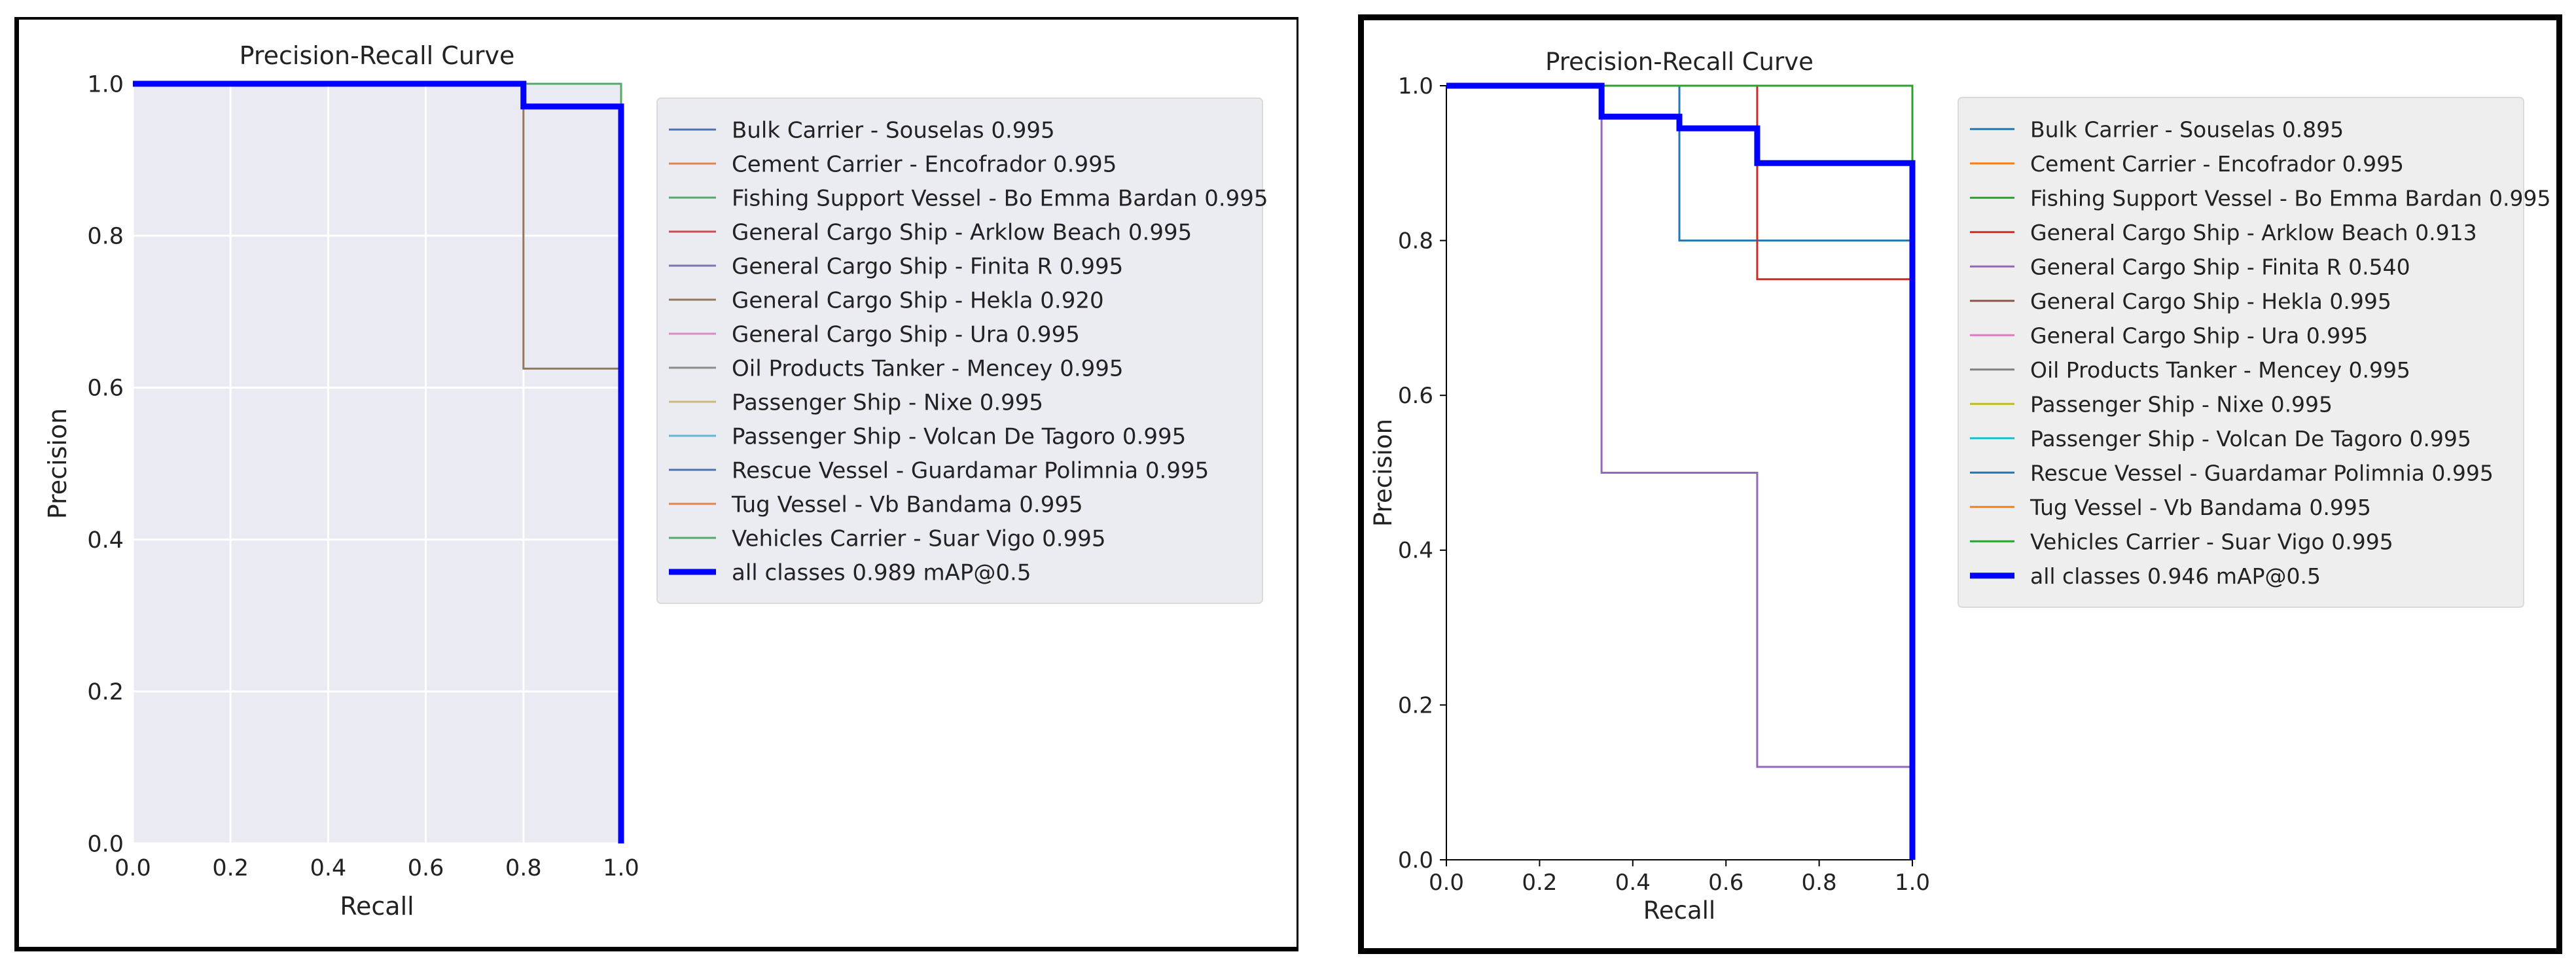 The height and width of the screenshot is (973, 2576). Describe the element at coordinates (918, 301) in the screenshot. I see `legend-label: General Cargo Ship - Hekla 0.920` at that location.